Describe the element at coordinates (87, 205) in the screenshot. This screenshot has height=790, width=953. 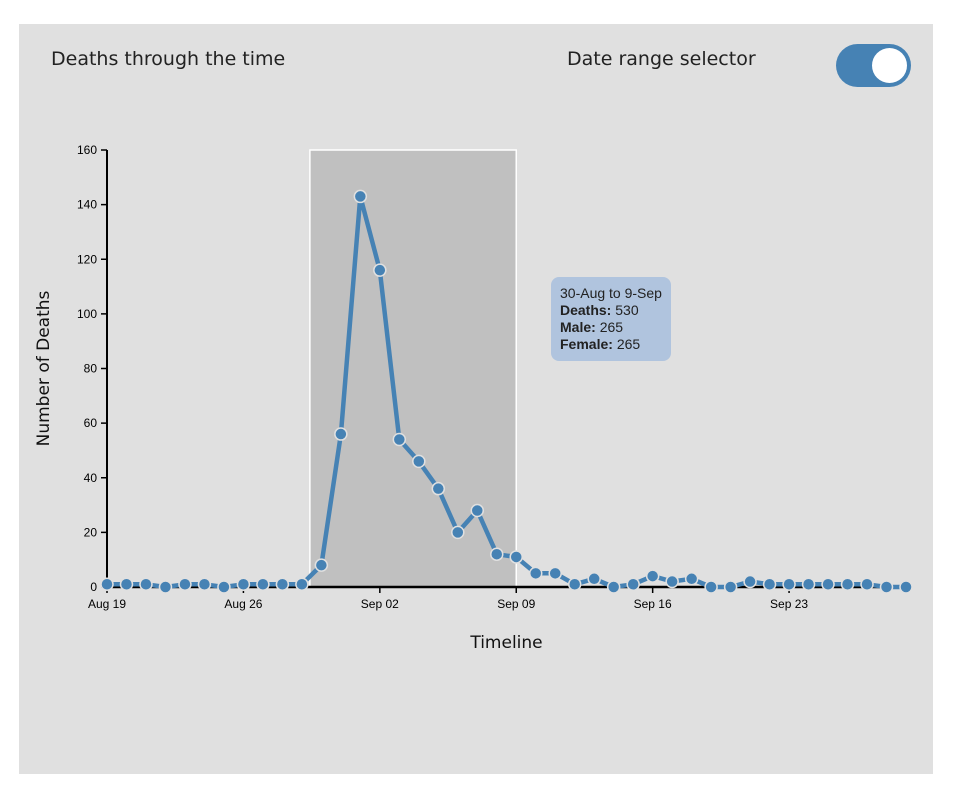
I see `y-tick-label: 140` at that location.